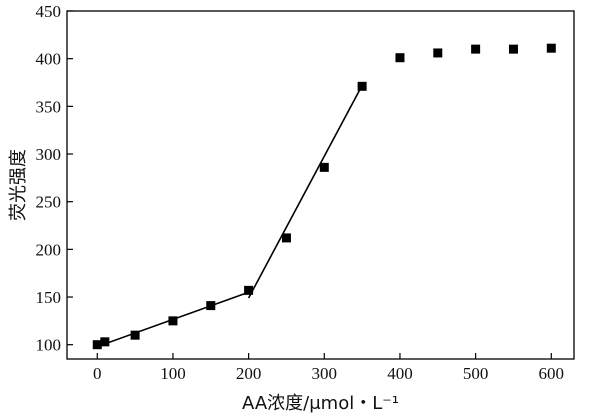 The height and width of the screenshot is (417, 589). I want to click on y-tick-label: 150, so click(49, 297).